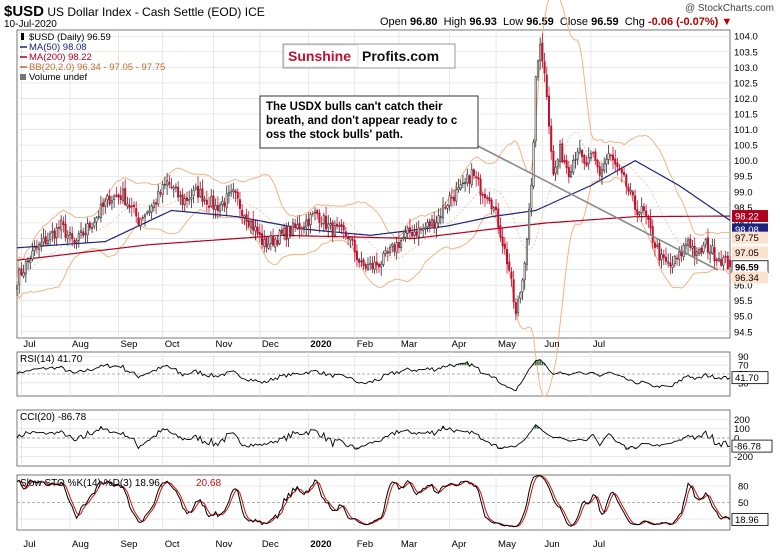 The image size is (780, 552). I want to click on high-value: 96.93, so click(483, 22).